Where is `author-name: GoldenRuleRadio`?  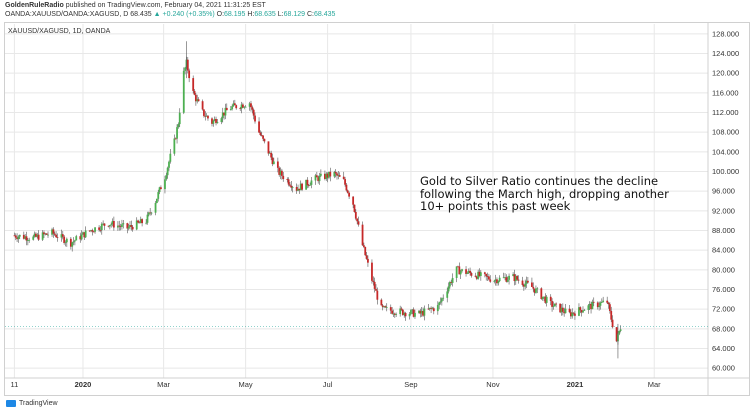
author-name: GoldenRuleRadio is located at coordinates (34, 5).